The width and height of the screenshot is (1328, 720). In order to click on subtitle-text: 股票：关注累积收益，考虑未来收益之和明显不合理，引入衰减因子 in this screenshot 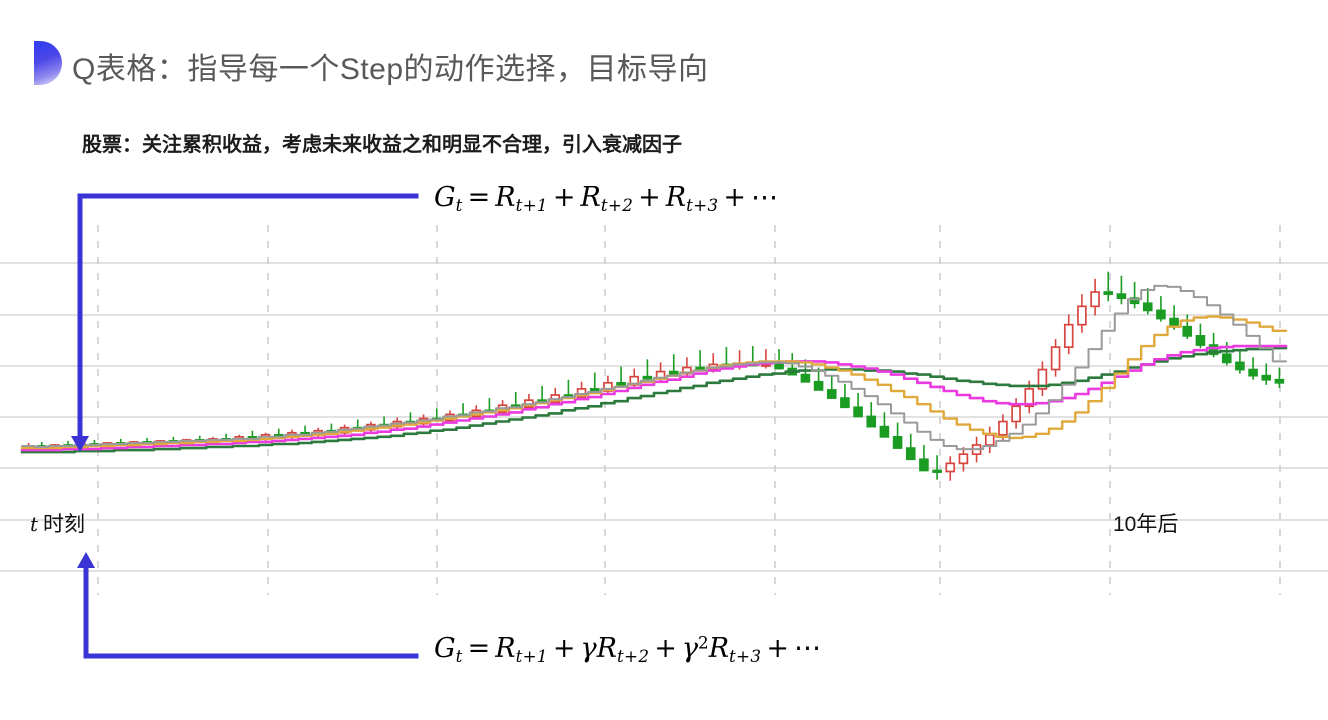, I will do `click(382, 145)`.